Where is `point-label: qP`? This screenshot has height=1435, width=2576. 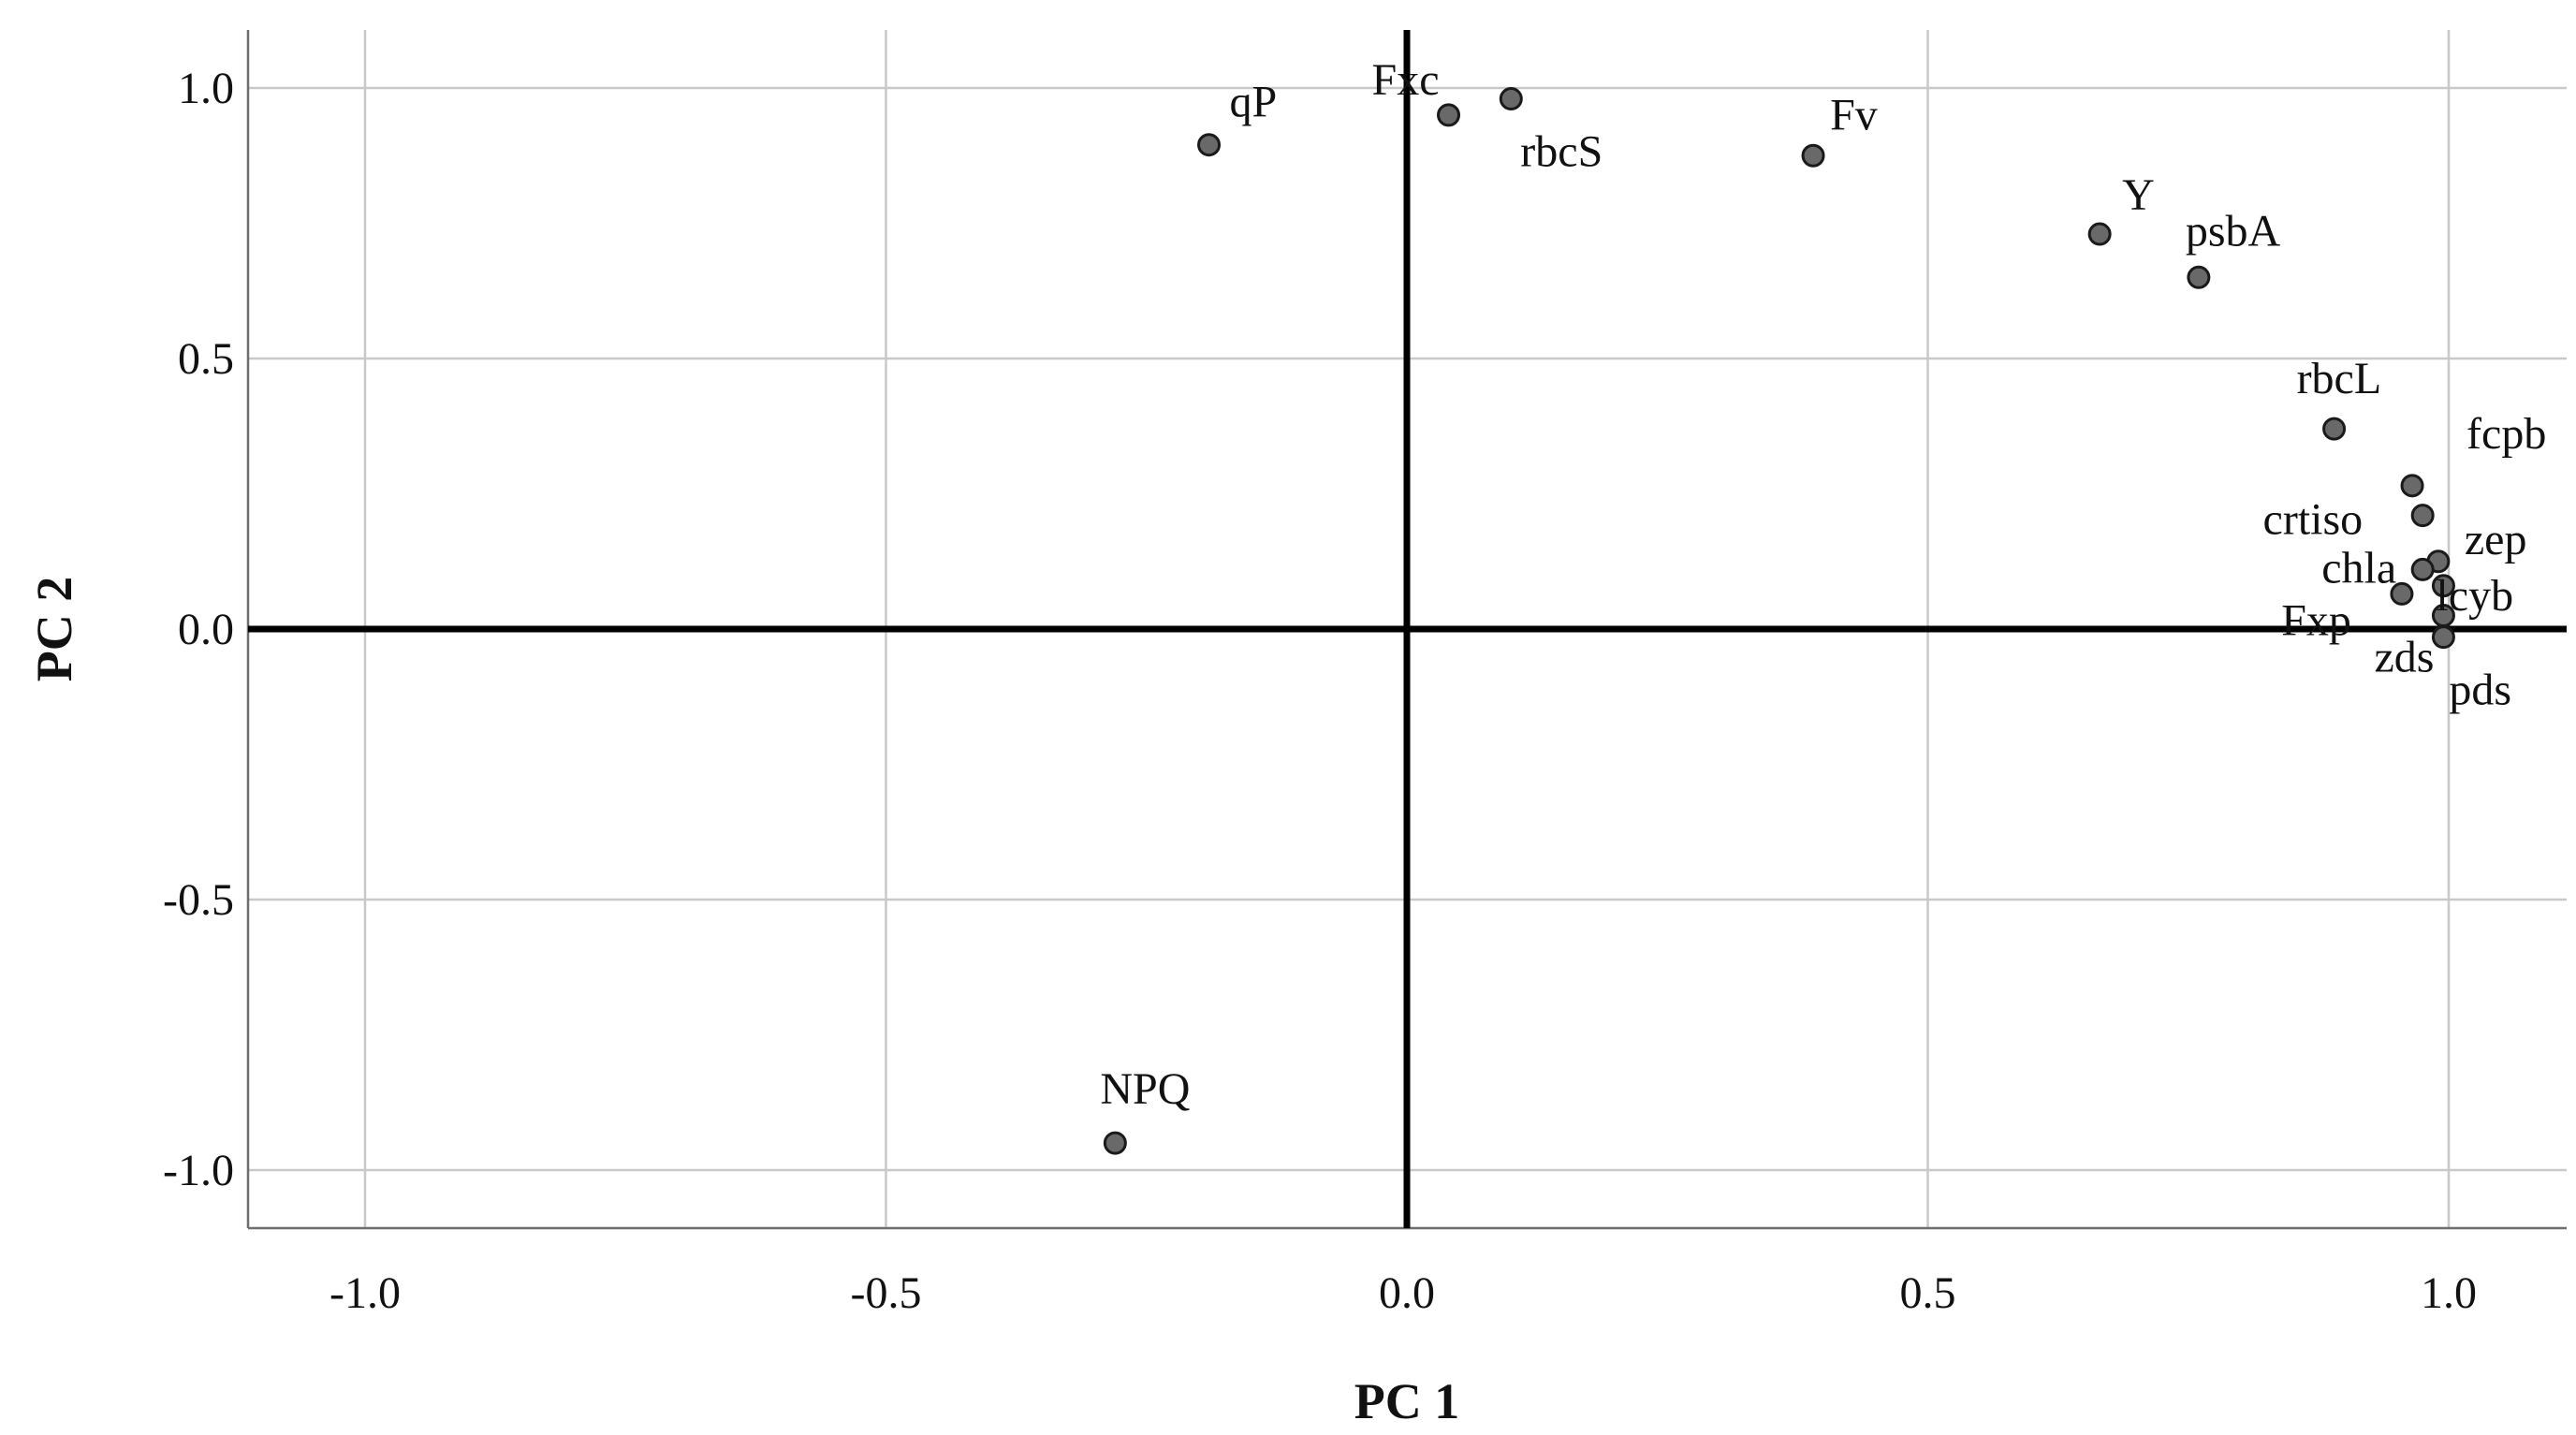
point-label: qP is located at coordinates (1254, 102).